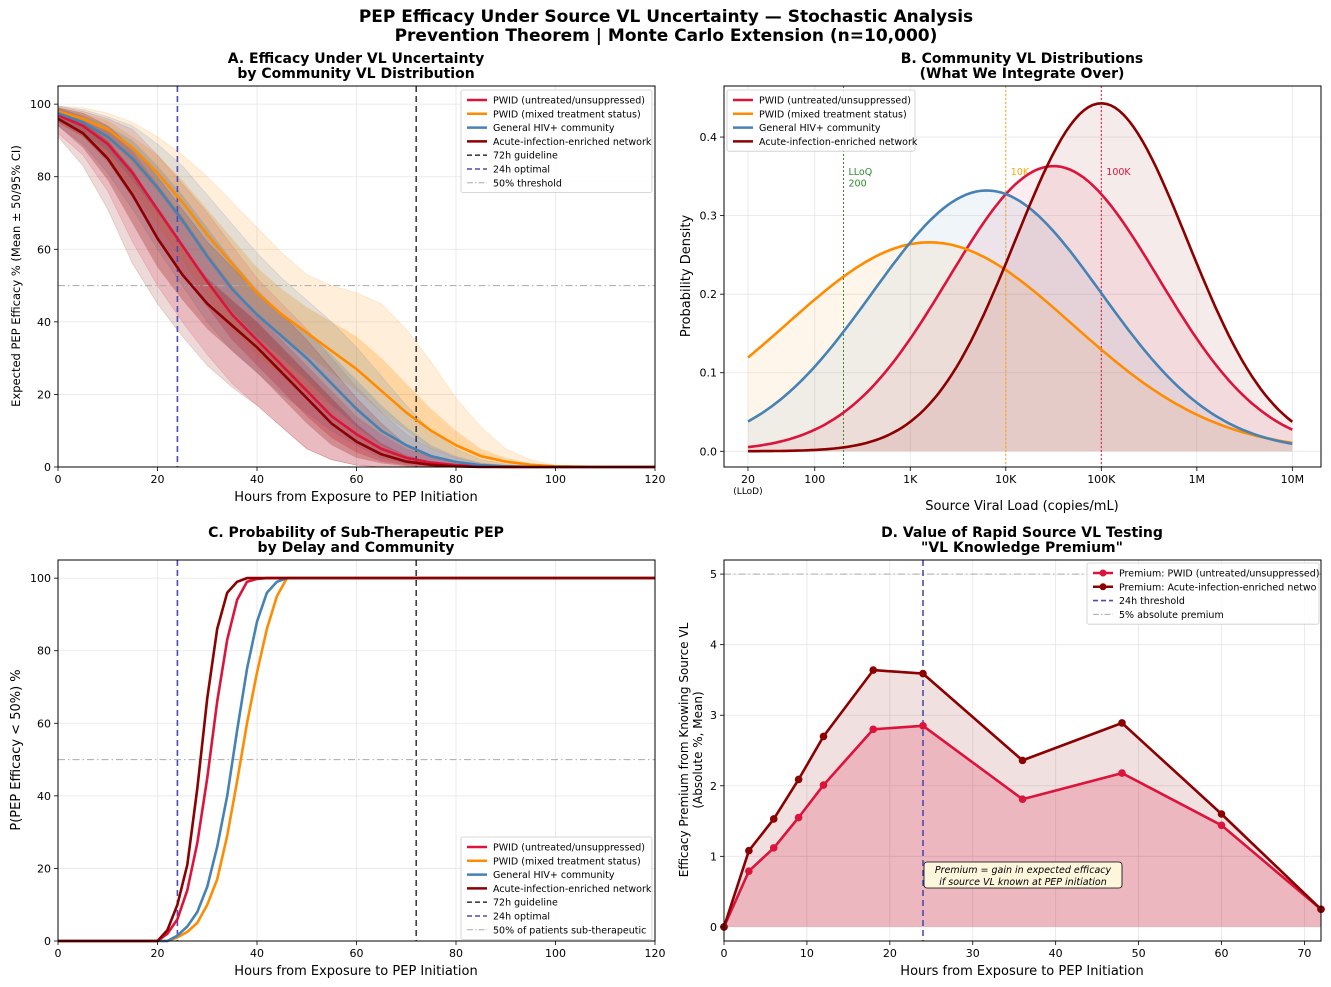 The width and height of the screenshot is (1331, 987). Describe the element at coordinates (355, 74) in the screenshot. I see `panel-a-subtitle: by Community VL Distribution` at that location.